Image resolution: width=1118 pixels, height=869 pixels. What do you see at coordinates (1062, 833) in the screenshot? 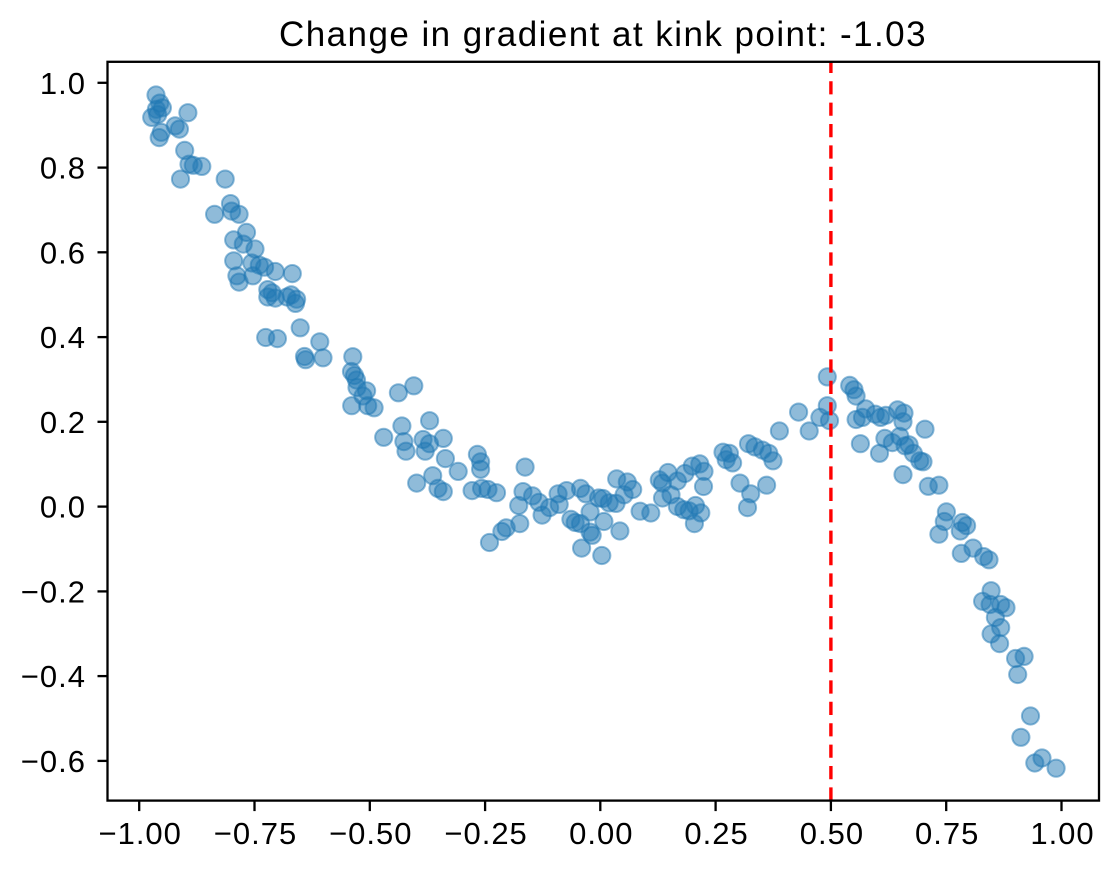
I see `svg-text: 1.00` at bounding box center [1062, 833].